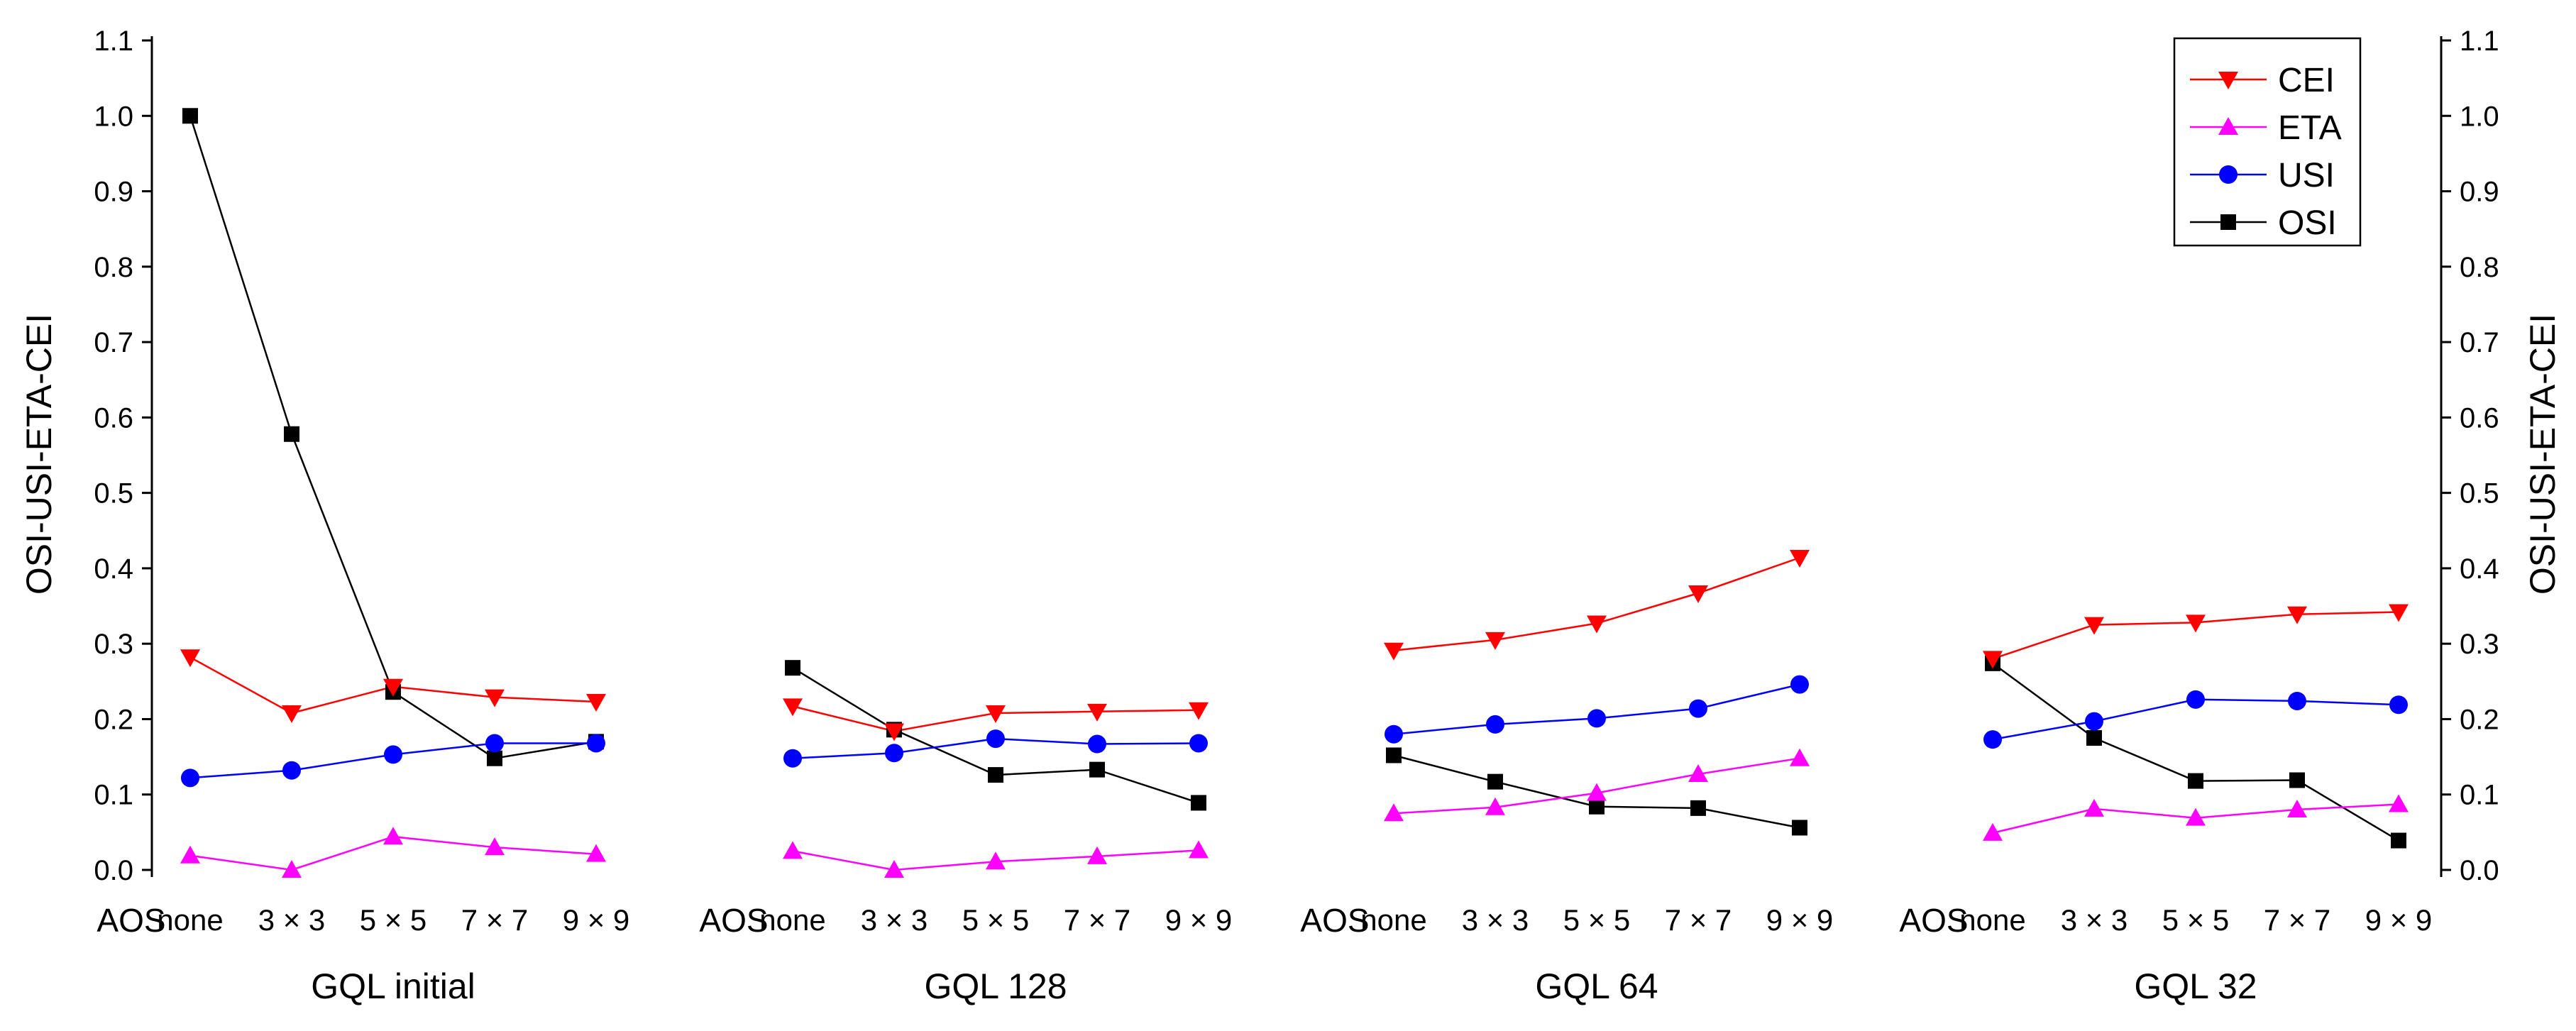 This screenshot has width=2576, height=1031. I want to click on y-tick-label-right: 0.8, so click(2479, 267).